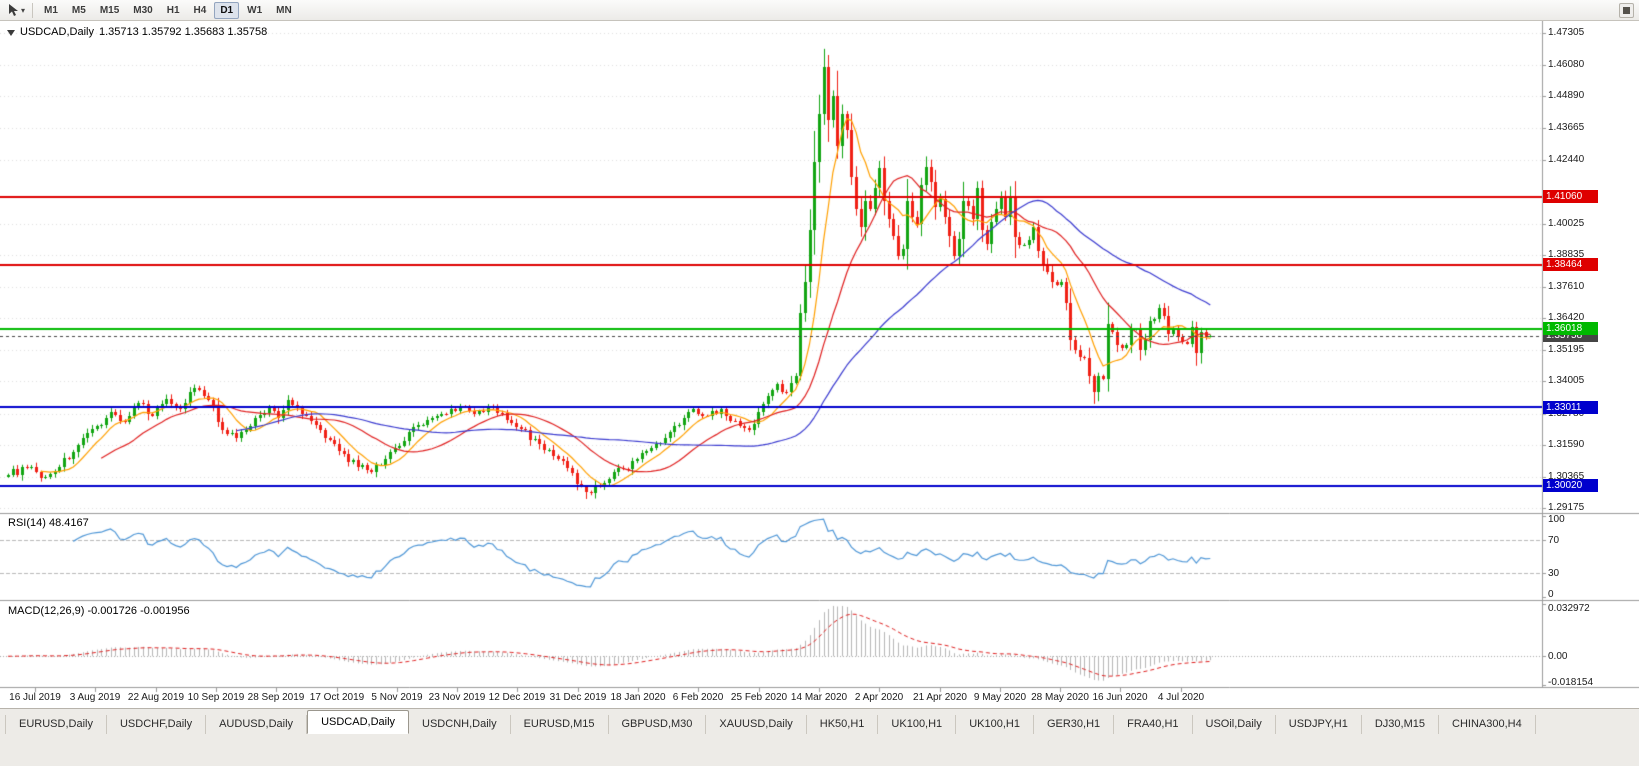 This screenshot has height=766, width=1639. Describe the element at coordinates (843, 724) in the screenshot. I see `chart-tab: HK50,H1` at that location.